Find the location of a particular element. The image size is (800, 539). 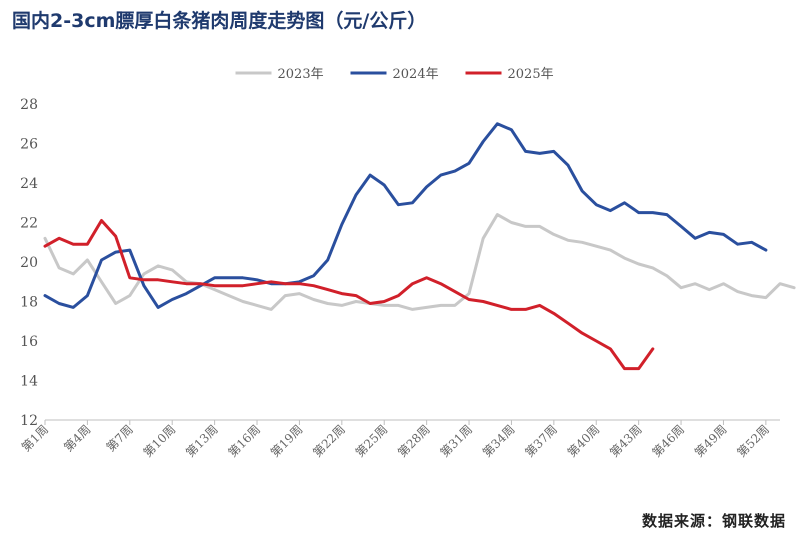

x-tick-label: 第10周 is located at coordinates (160, 441).